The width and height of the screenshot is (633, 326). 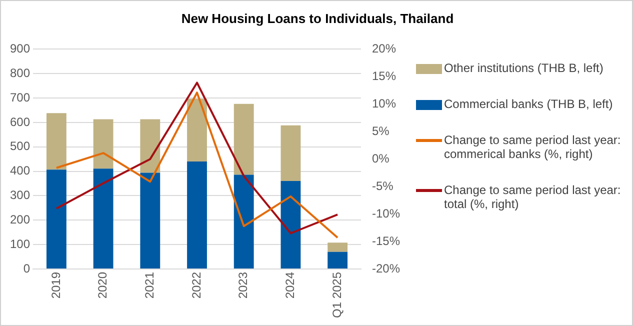 What do you see at coordinates (20, 146) in the screenshot?
I see `y-tick-label: 500` at bounding box center [20, 146].